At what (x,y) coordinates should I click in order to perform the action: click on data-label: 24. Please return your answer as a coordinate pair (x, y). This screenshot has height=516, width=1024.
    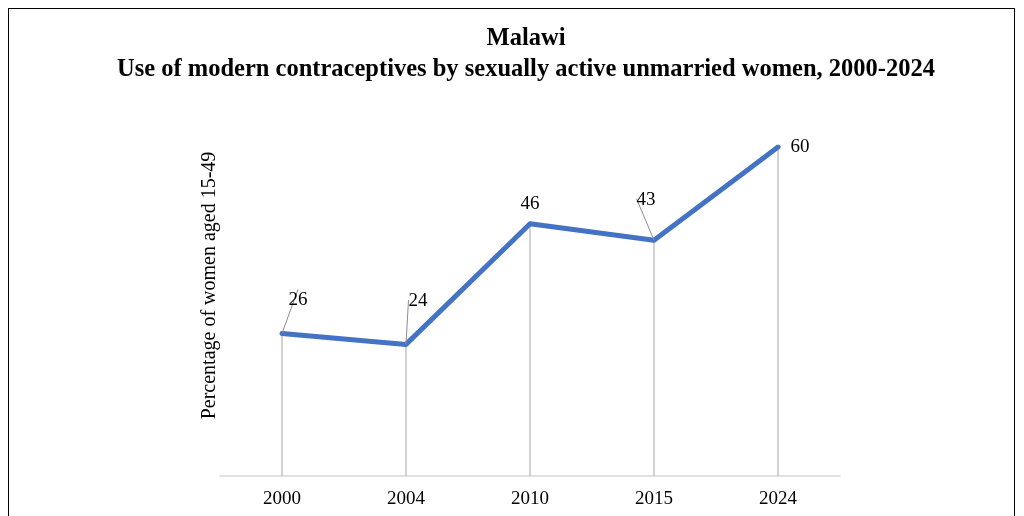
    Looking at the image, I should click on (418, 300).